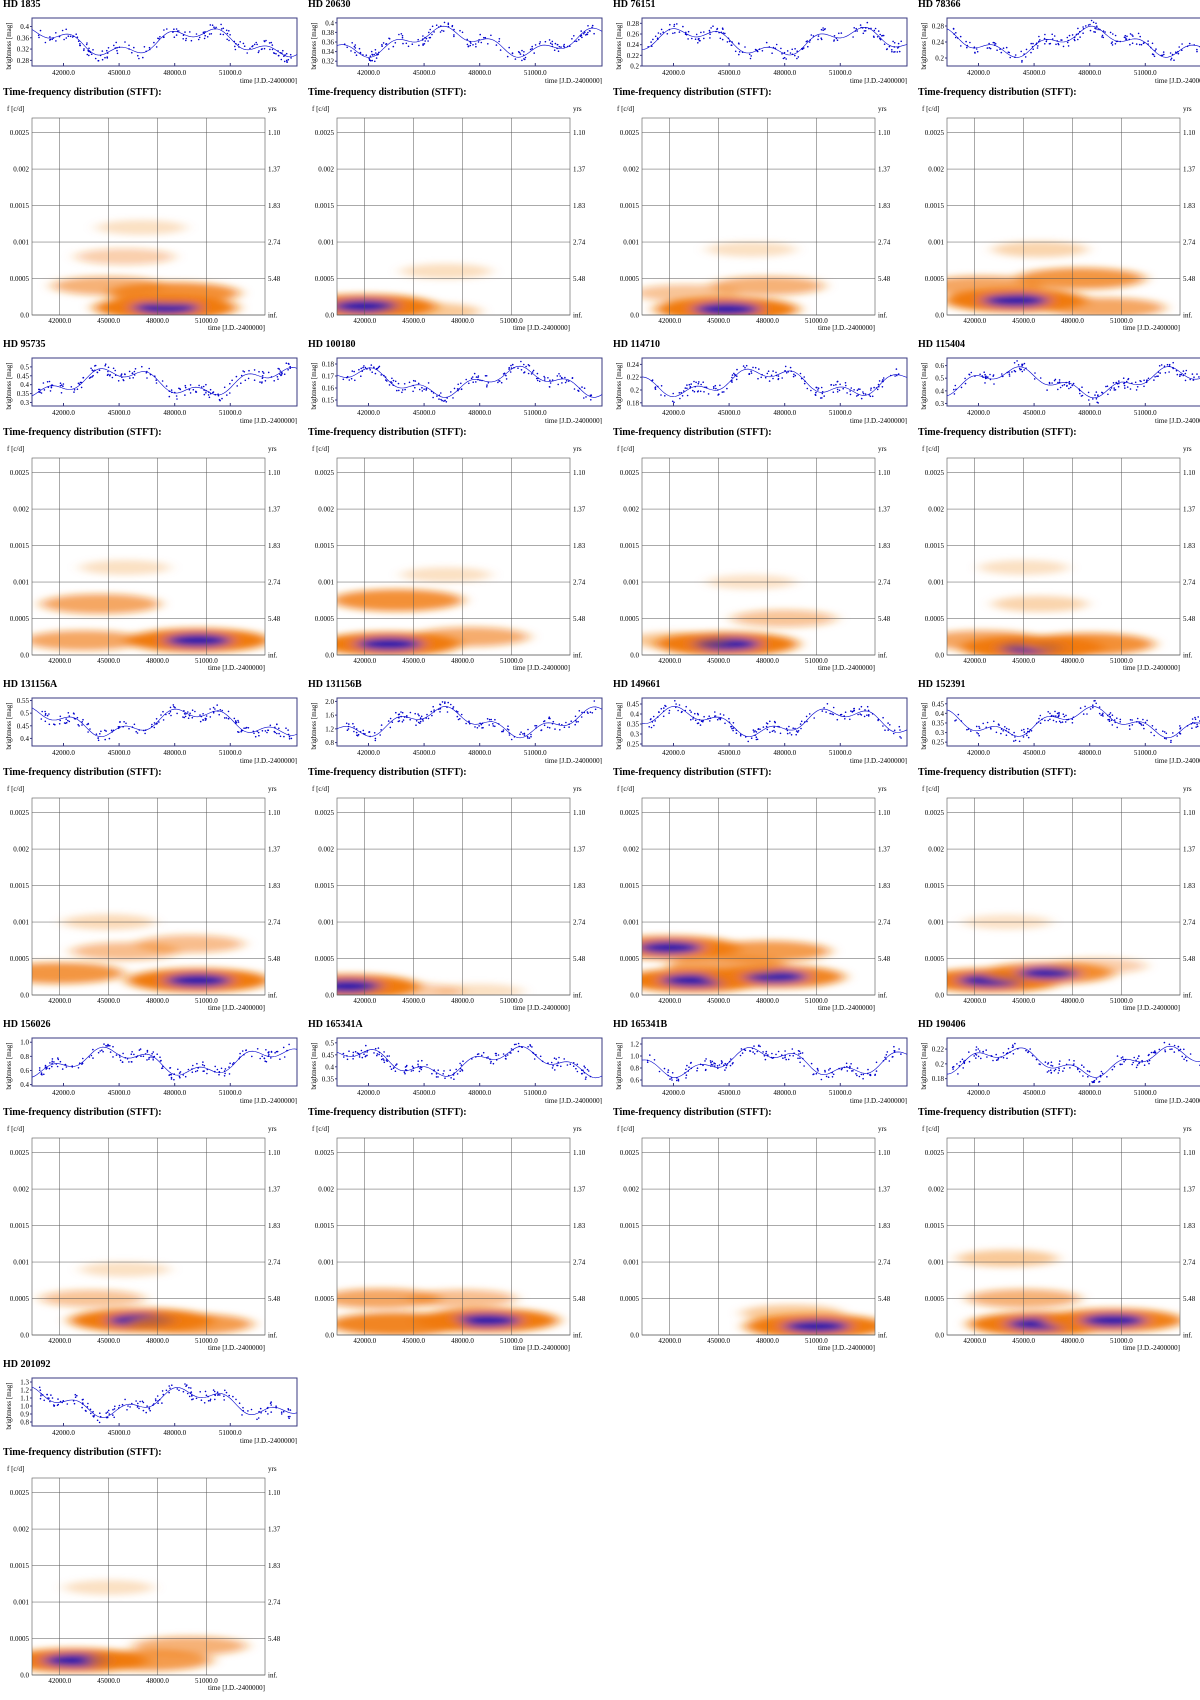 This screenshot has height=1700, width=1200. I want to click on stft-period-tick-label: 1.10, so click(579, 1153).